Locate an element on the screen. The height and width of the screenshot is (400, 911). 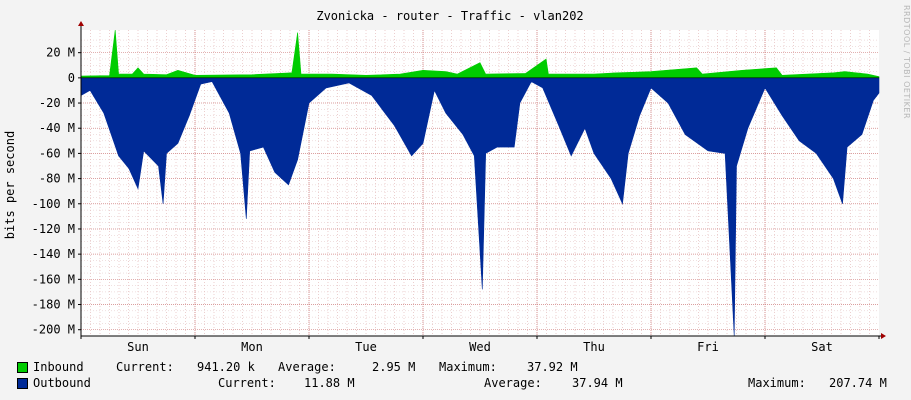
series-inbound-area is located at coordinates (480, 54).